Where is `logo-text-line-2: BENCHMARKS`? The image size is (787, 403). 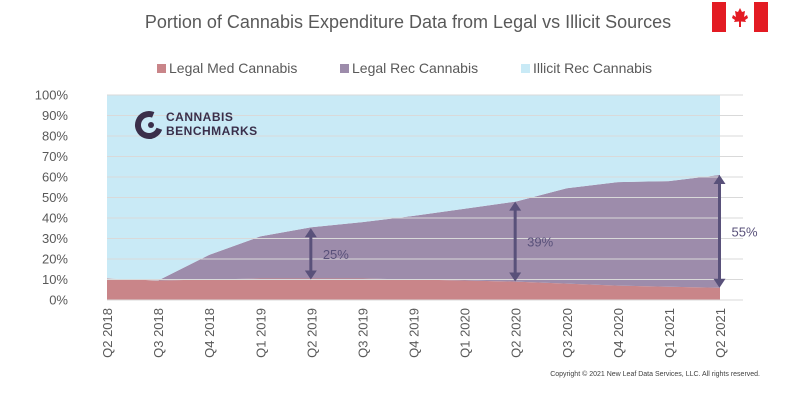 logo-text-line-2: BENCHMARKS is located at coordinates (212, 131).